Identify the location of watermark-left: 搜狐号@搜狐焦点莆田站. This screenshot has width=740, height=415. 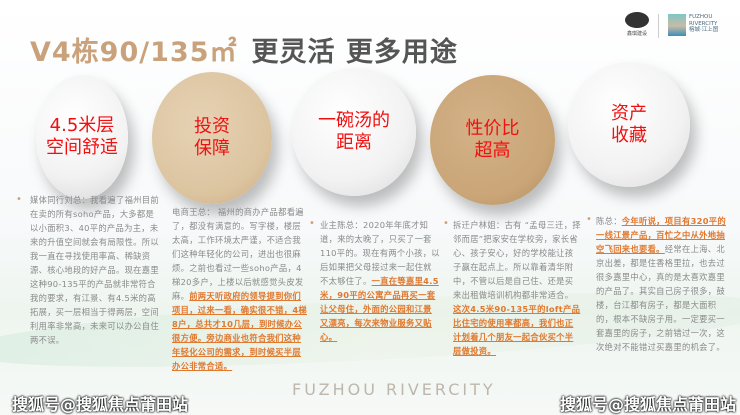
(100, 404).